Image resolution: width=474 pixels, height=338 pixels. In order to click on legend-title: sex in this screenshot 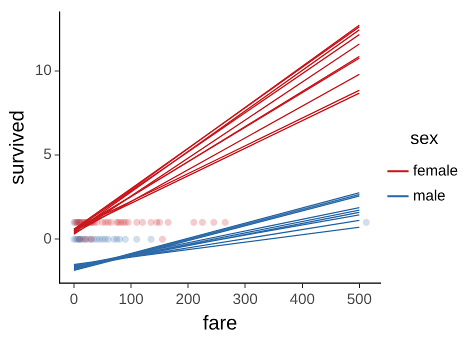, I will do `click(424, 138)`.